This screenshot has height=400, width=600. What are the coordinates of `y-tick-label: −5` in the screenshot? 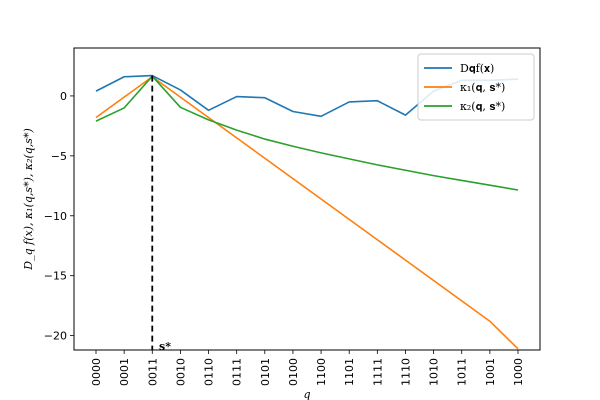 It's located at (59, 156).